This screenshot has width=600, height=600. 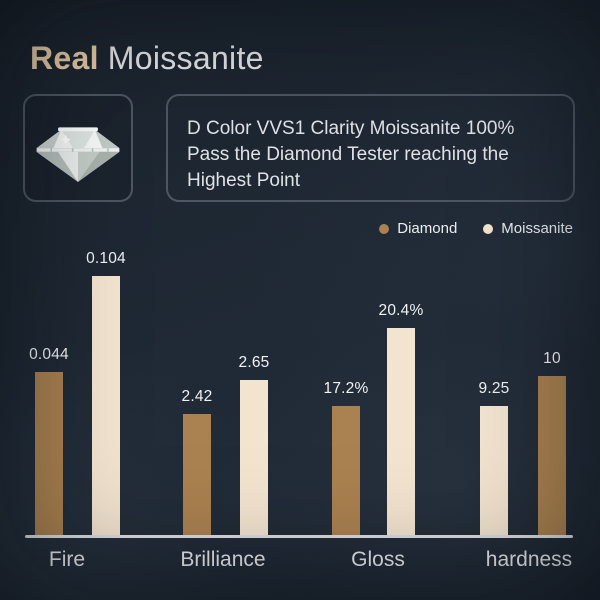 What do you see at coordinates (378, 559) in the screenshot?
I see `category-label-gloss: Gloss` at bounding box center [378, 559].